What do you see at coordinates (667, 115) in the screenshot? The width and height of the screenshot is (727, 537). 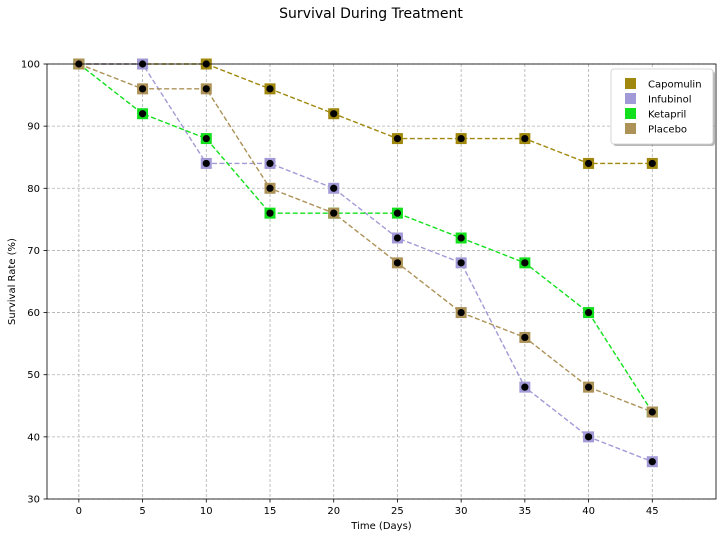 I see `legend-entry: Ketapril` at bounding box center [667, 115].